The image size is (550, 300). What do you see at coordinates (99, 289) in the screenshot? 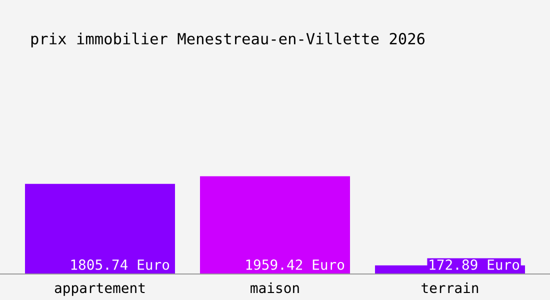
I see `x-tick-label: appartement` at bounding box center [99, 289].